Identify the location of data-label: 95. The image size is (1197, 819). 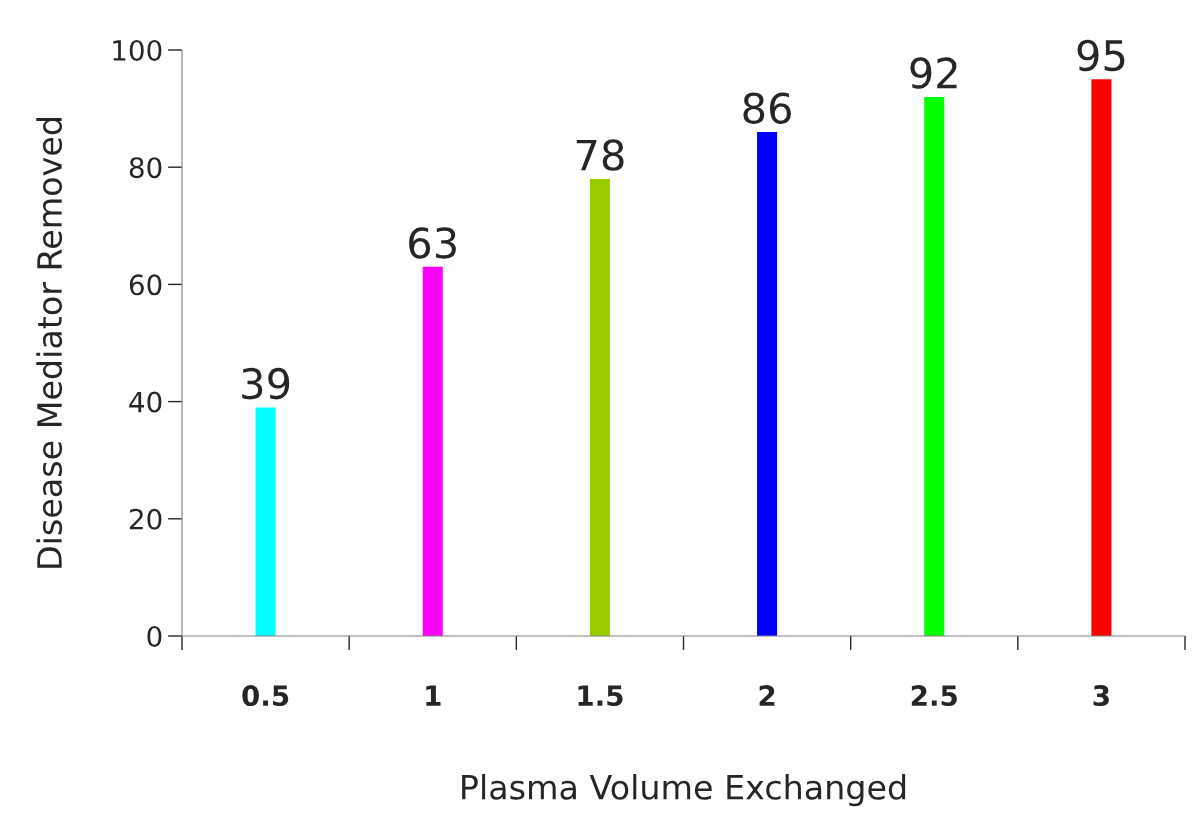
(1101, 55).